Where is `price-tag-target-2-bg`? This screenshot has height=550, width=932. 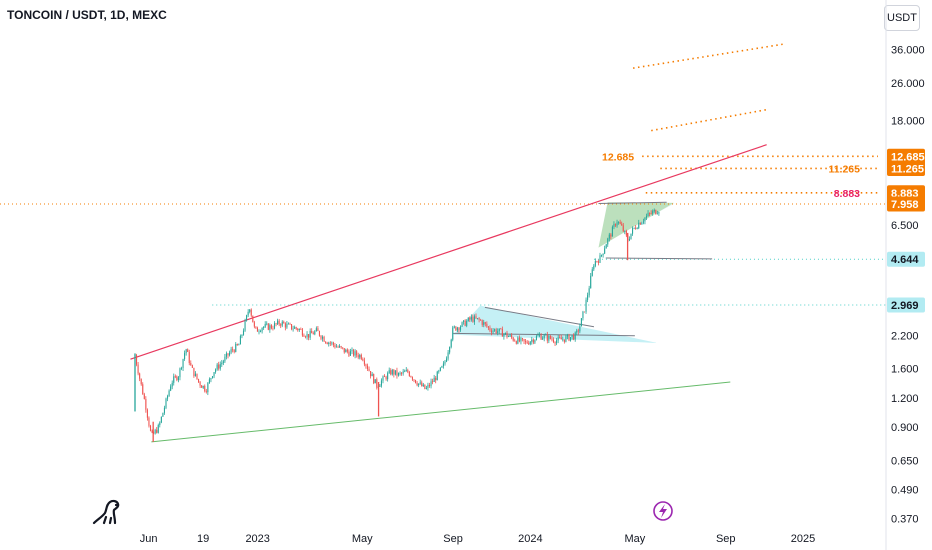
price-tag-target-2-bg is located at coordinates (906, 193).